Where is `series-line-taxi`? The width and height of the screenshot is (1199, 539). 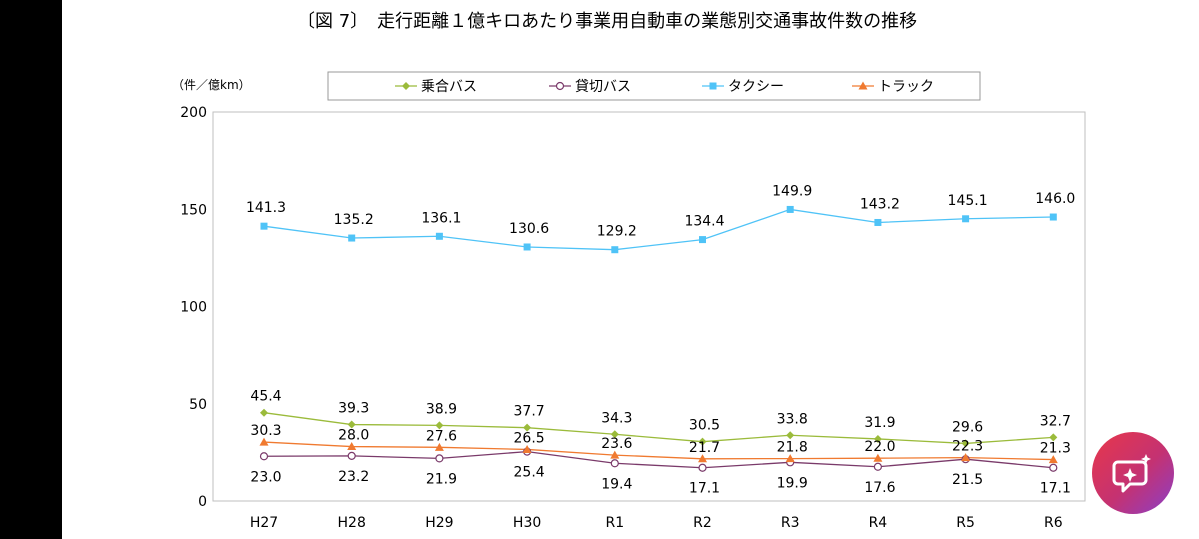 series-line-taxi is located at coordinates (658, 229).